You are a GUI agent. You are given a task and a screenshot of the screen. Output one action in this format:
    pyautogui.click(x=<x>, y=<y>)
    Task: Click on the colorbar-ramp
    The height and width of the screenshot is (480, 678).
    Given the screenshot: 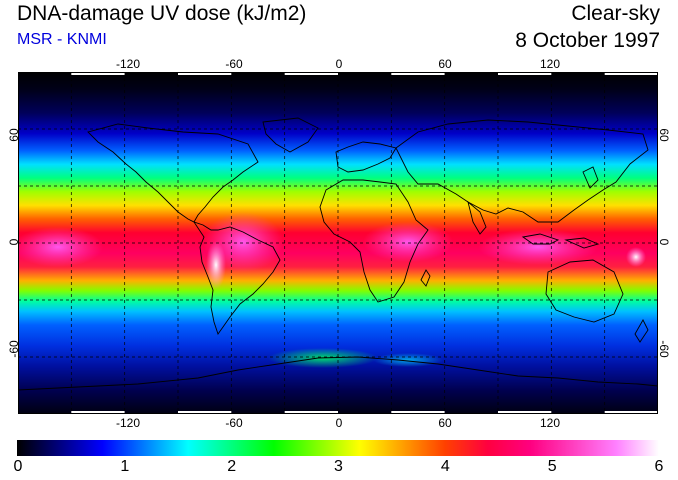 What is the action you would take?
    pyautogui.click(x=338, y=448)
    